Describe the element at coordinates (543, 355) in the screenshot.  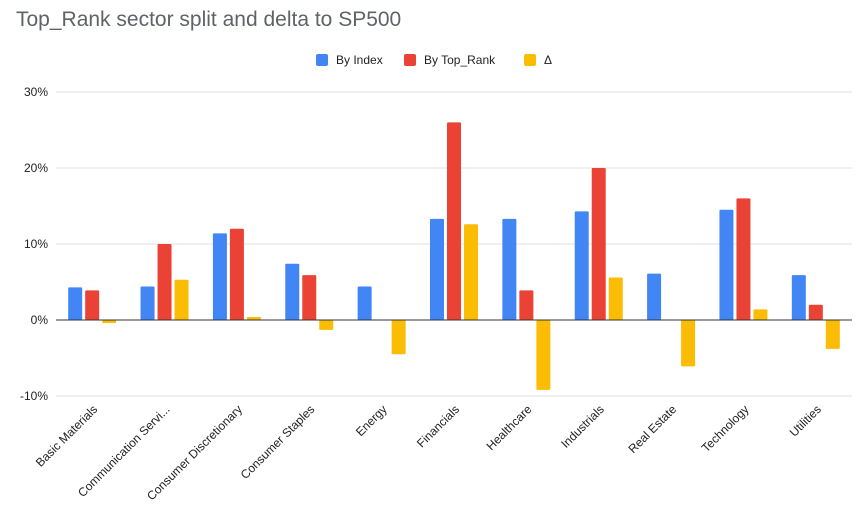
I see `bar---6` at that location.